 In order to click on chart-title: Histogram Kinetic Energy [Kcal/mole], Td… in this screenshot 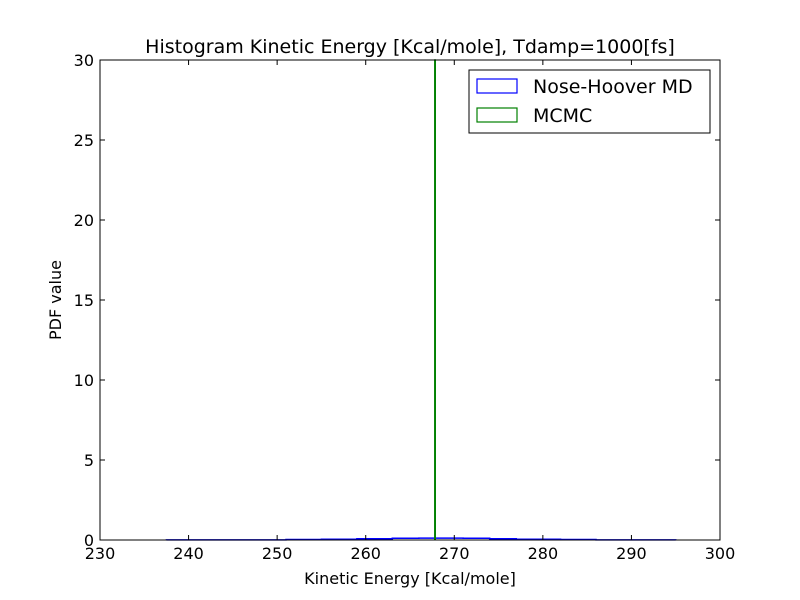, I will do `click(410, 47)`.